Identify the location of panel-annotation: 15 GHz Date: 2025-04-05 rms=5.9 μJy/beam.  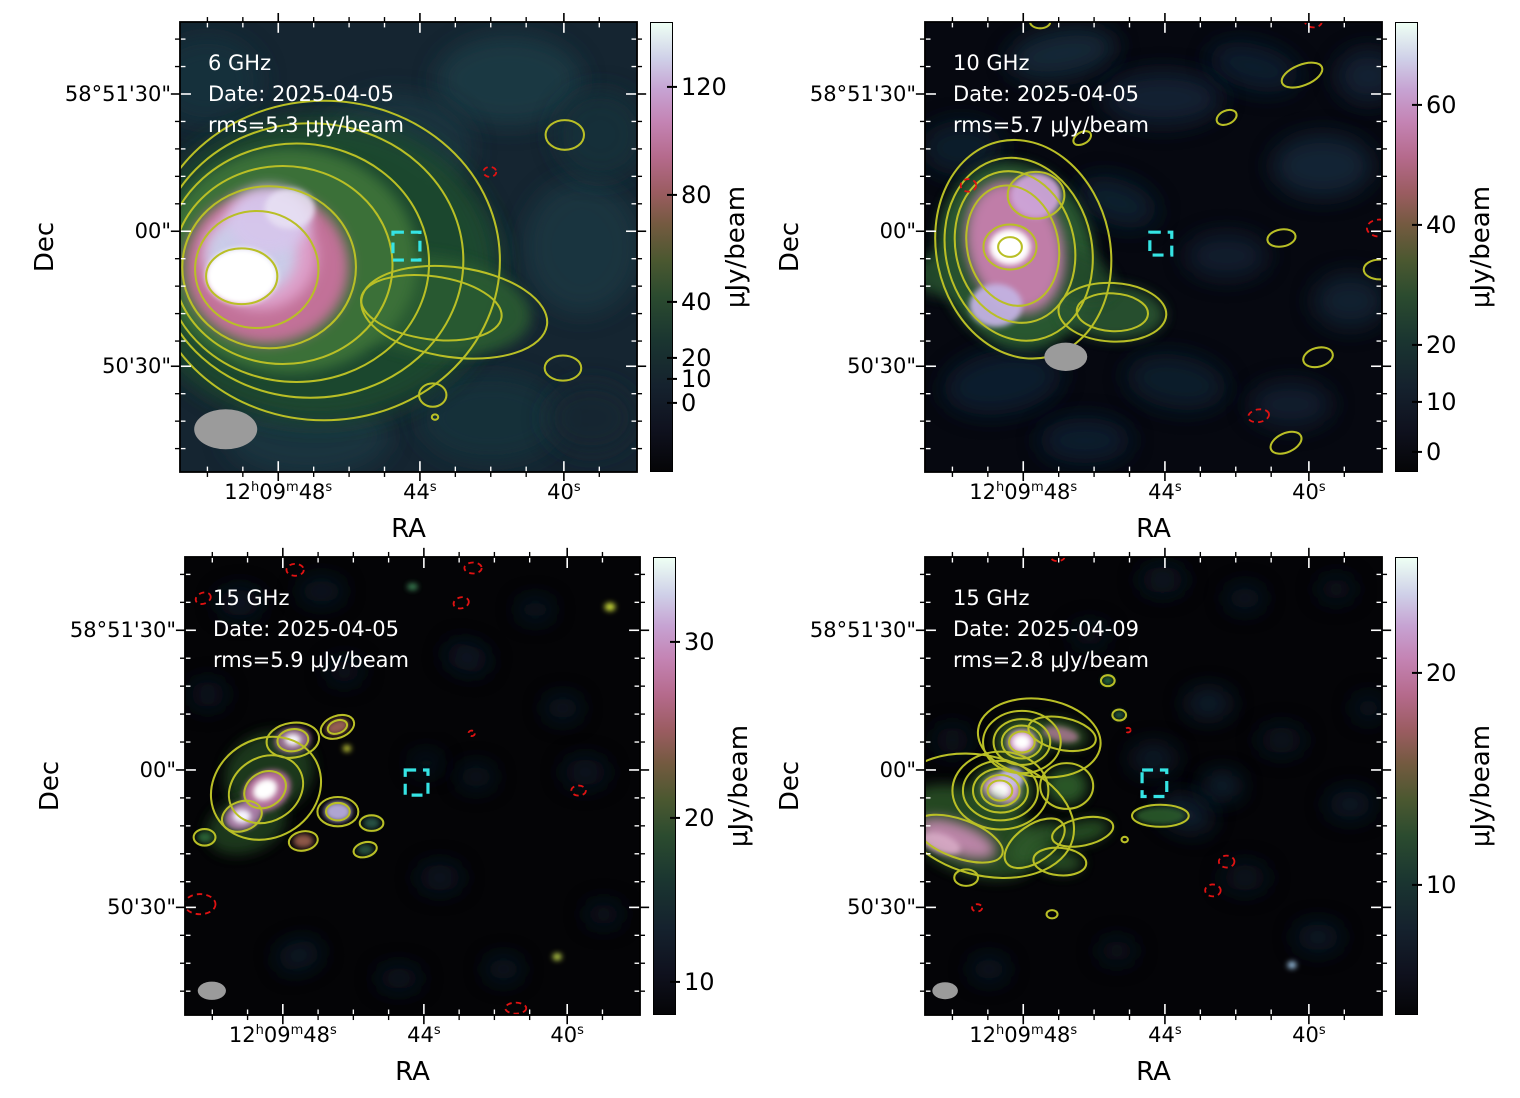
(311, 629).